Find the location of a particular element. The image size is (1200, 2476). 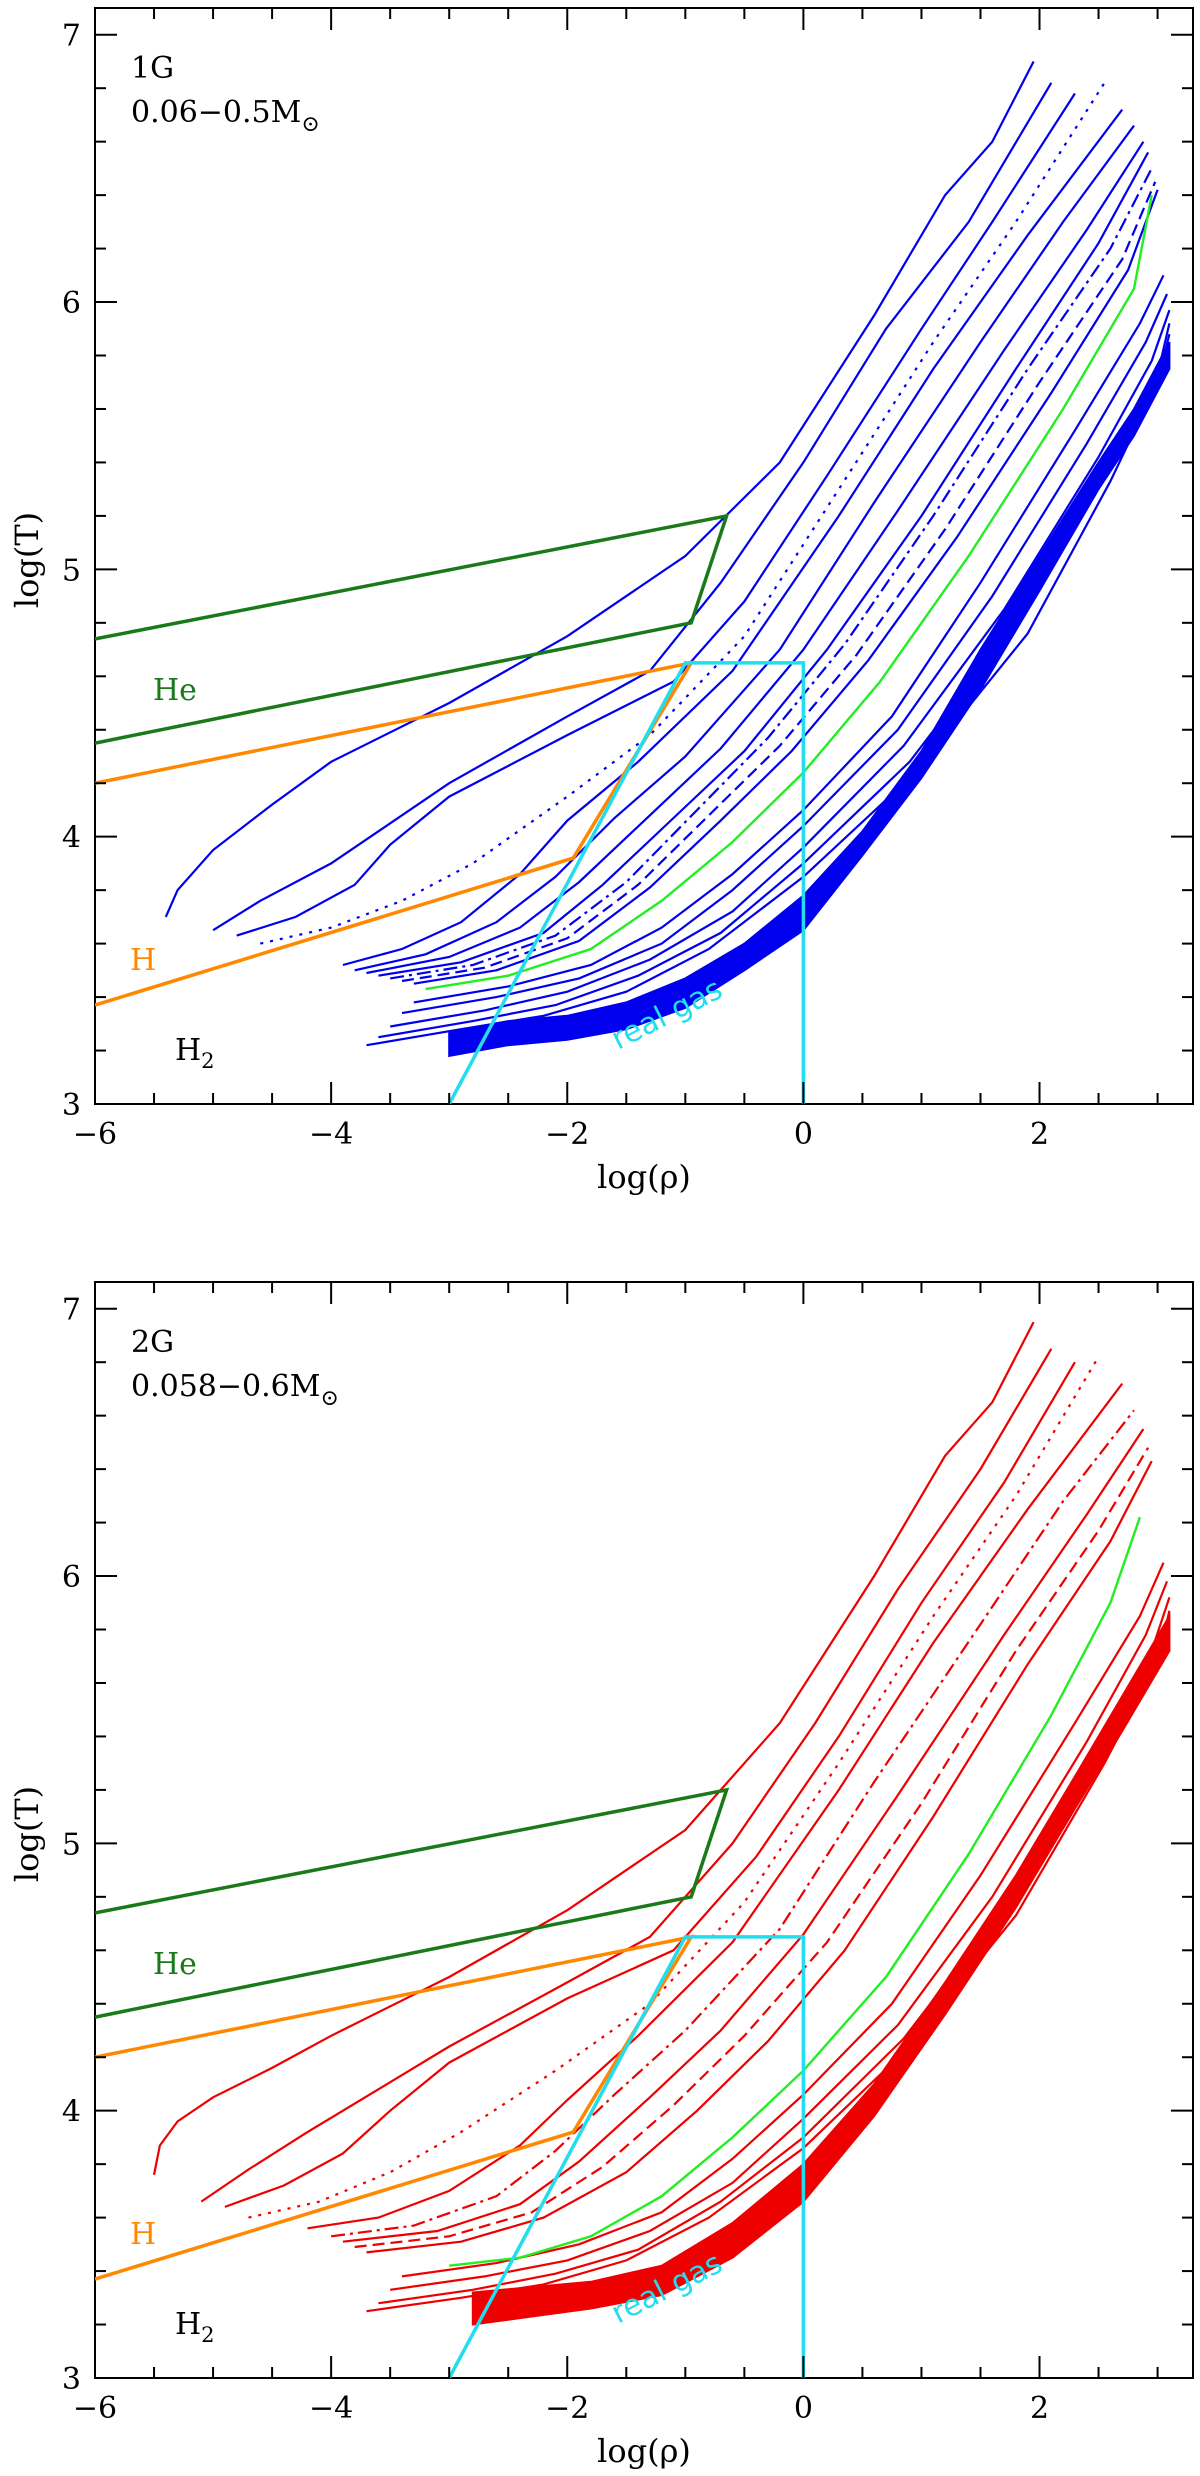

mass-range-label: 0.06−0.5M⊙ is located at coordinates (225, 116).